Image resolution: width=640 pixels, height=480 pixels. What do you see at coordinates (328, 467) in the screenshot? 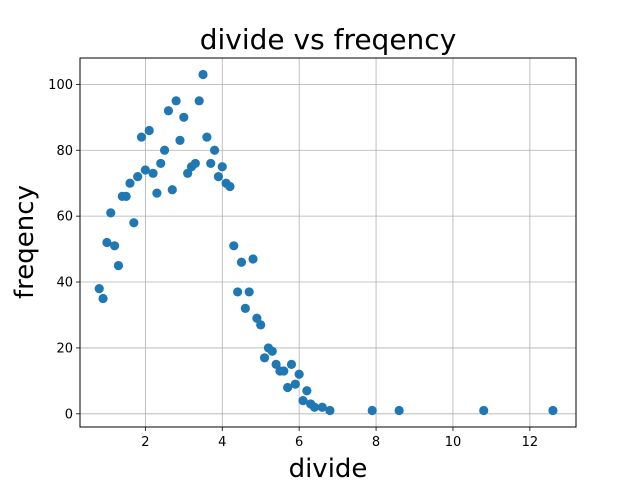
I see `x-axis-label: divide` at bounding box center [328, 467].